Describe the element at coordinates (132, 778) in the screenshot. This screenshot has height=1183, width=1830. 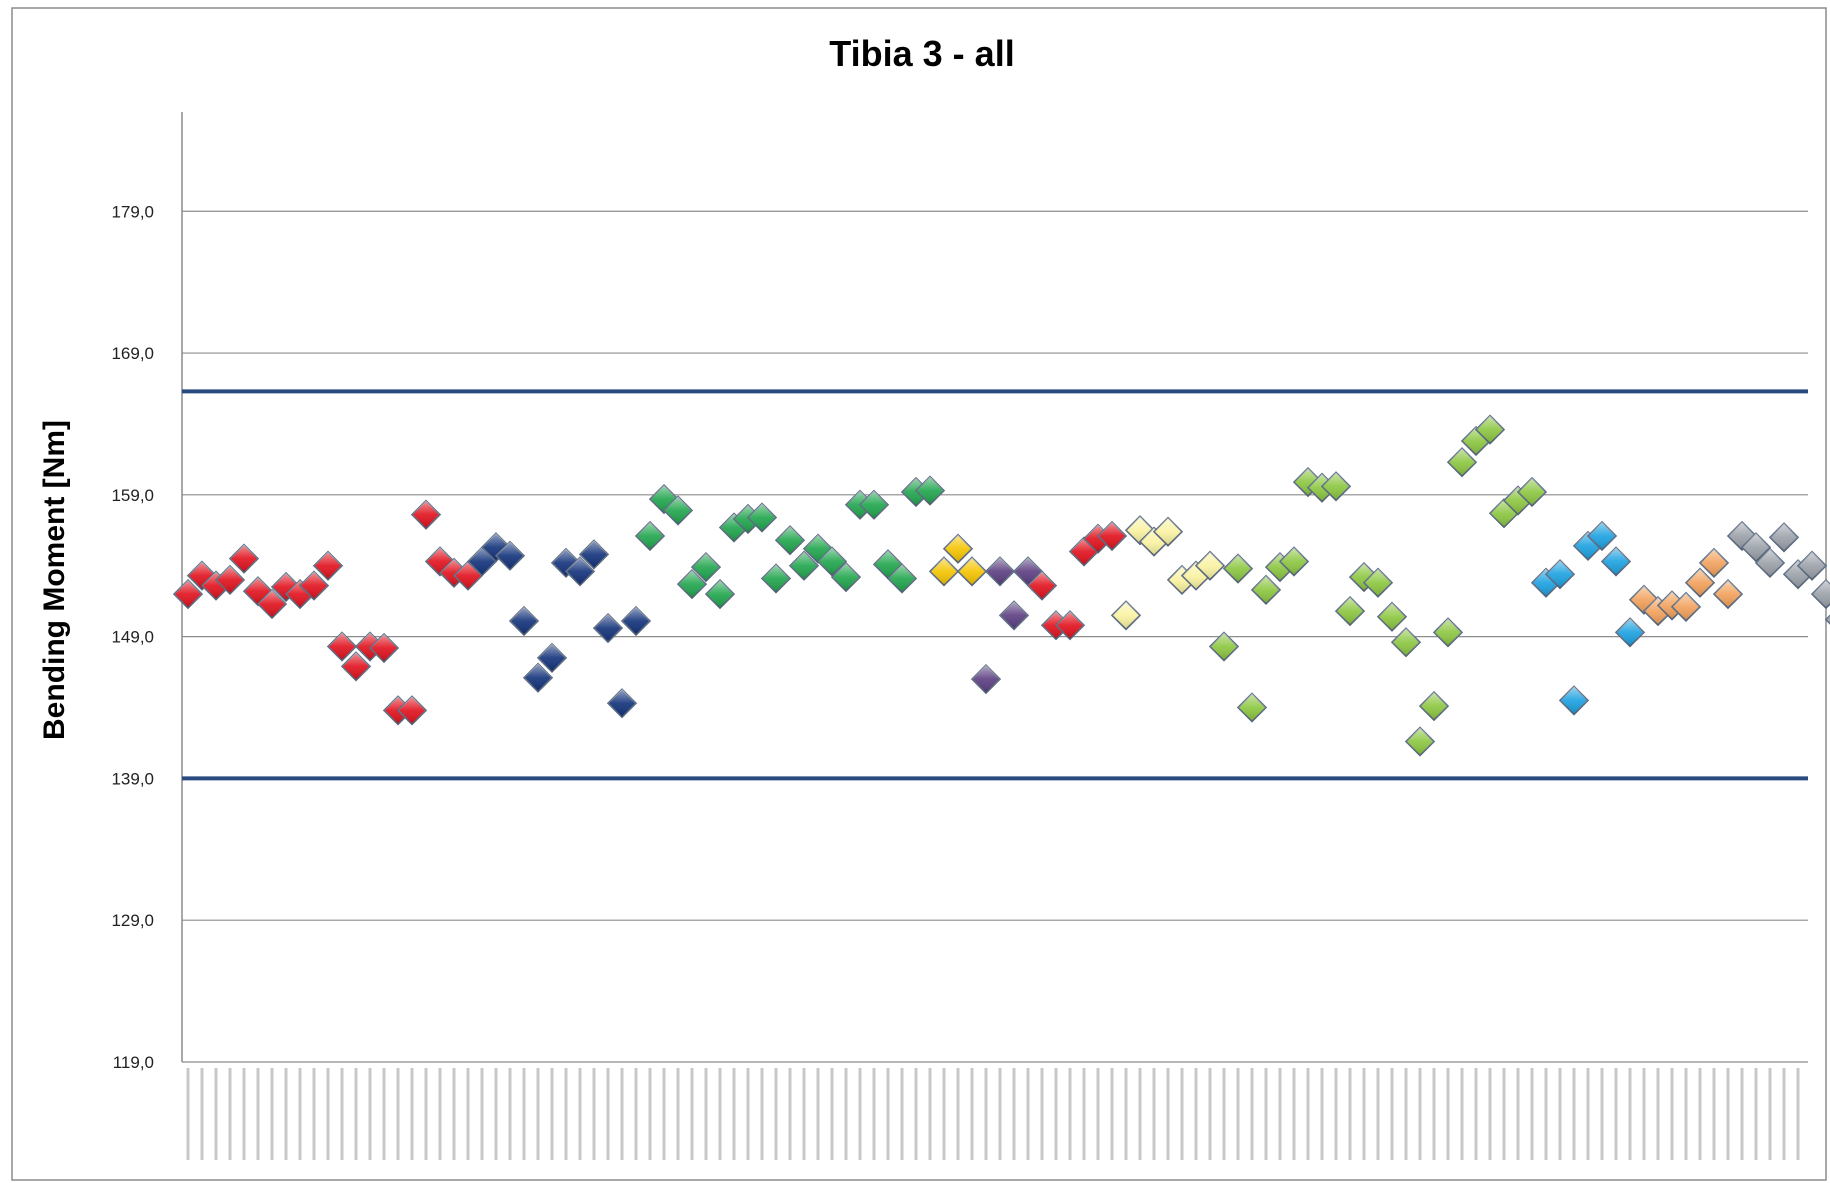
I see `y-tick-label: 139,0` at that location.